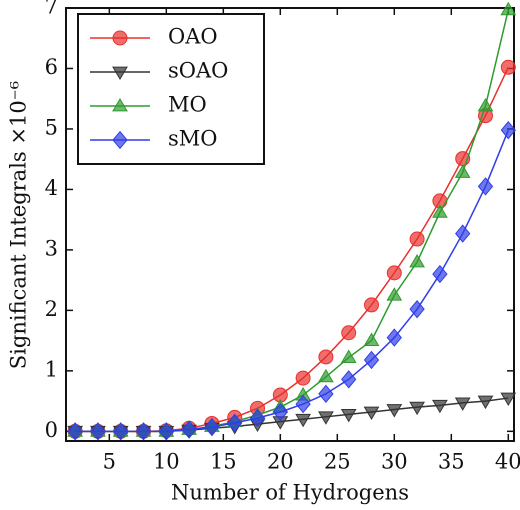  Describe the element at coordinates (166, 462) in the screenshot. I see `x-tick-label: 10` at that location.